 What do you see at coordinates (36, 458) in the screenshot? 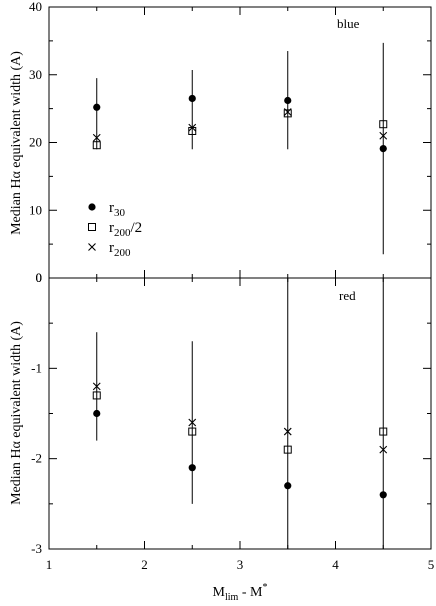
I see `y-tick-label-red: -2` at bounding box center [36, 458].